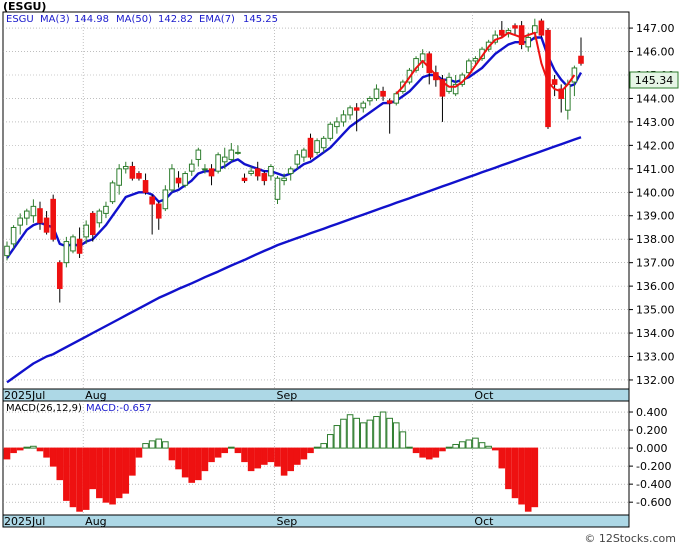  Describe the element at coordinates (24, 521) in the screenshot. I see `month-label: 2025Jul` at that location.